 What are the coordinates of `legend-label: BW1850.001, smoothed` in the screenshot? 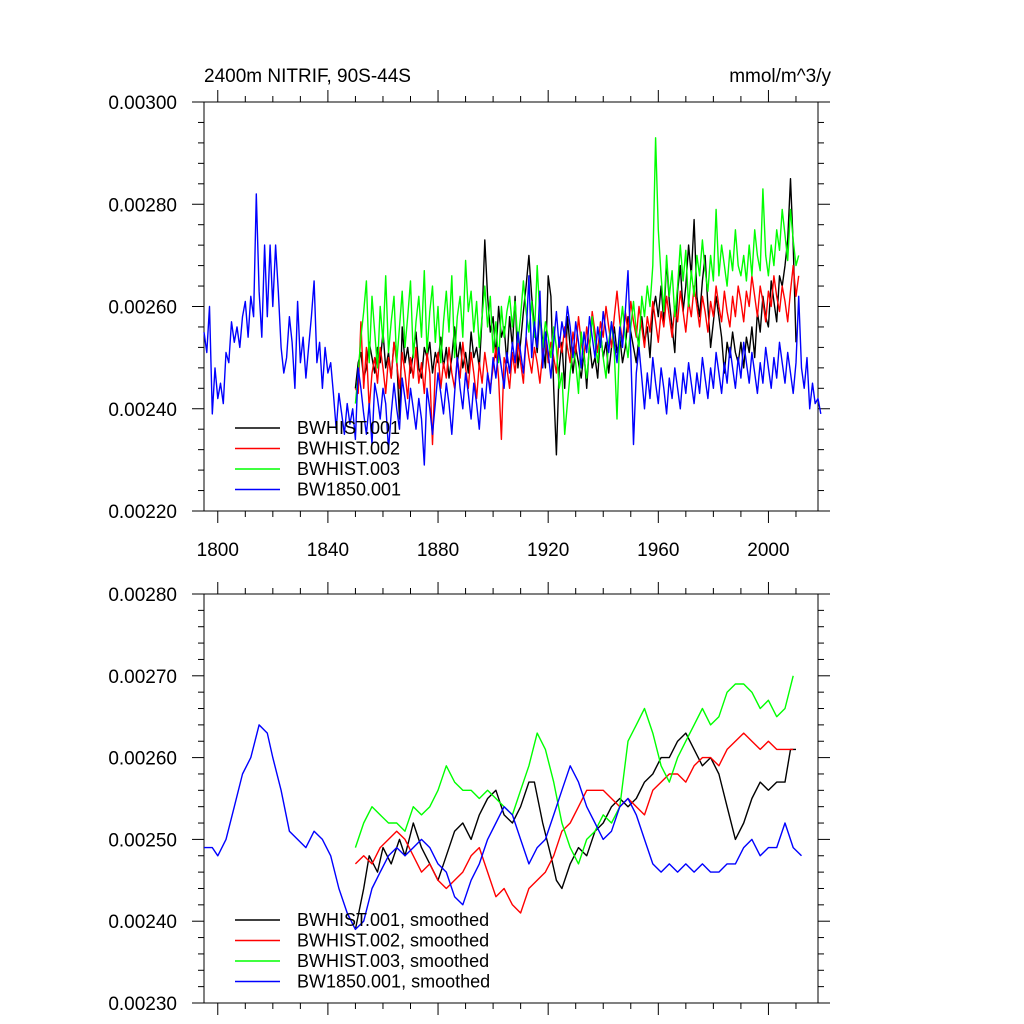 It's located at (393, 982).